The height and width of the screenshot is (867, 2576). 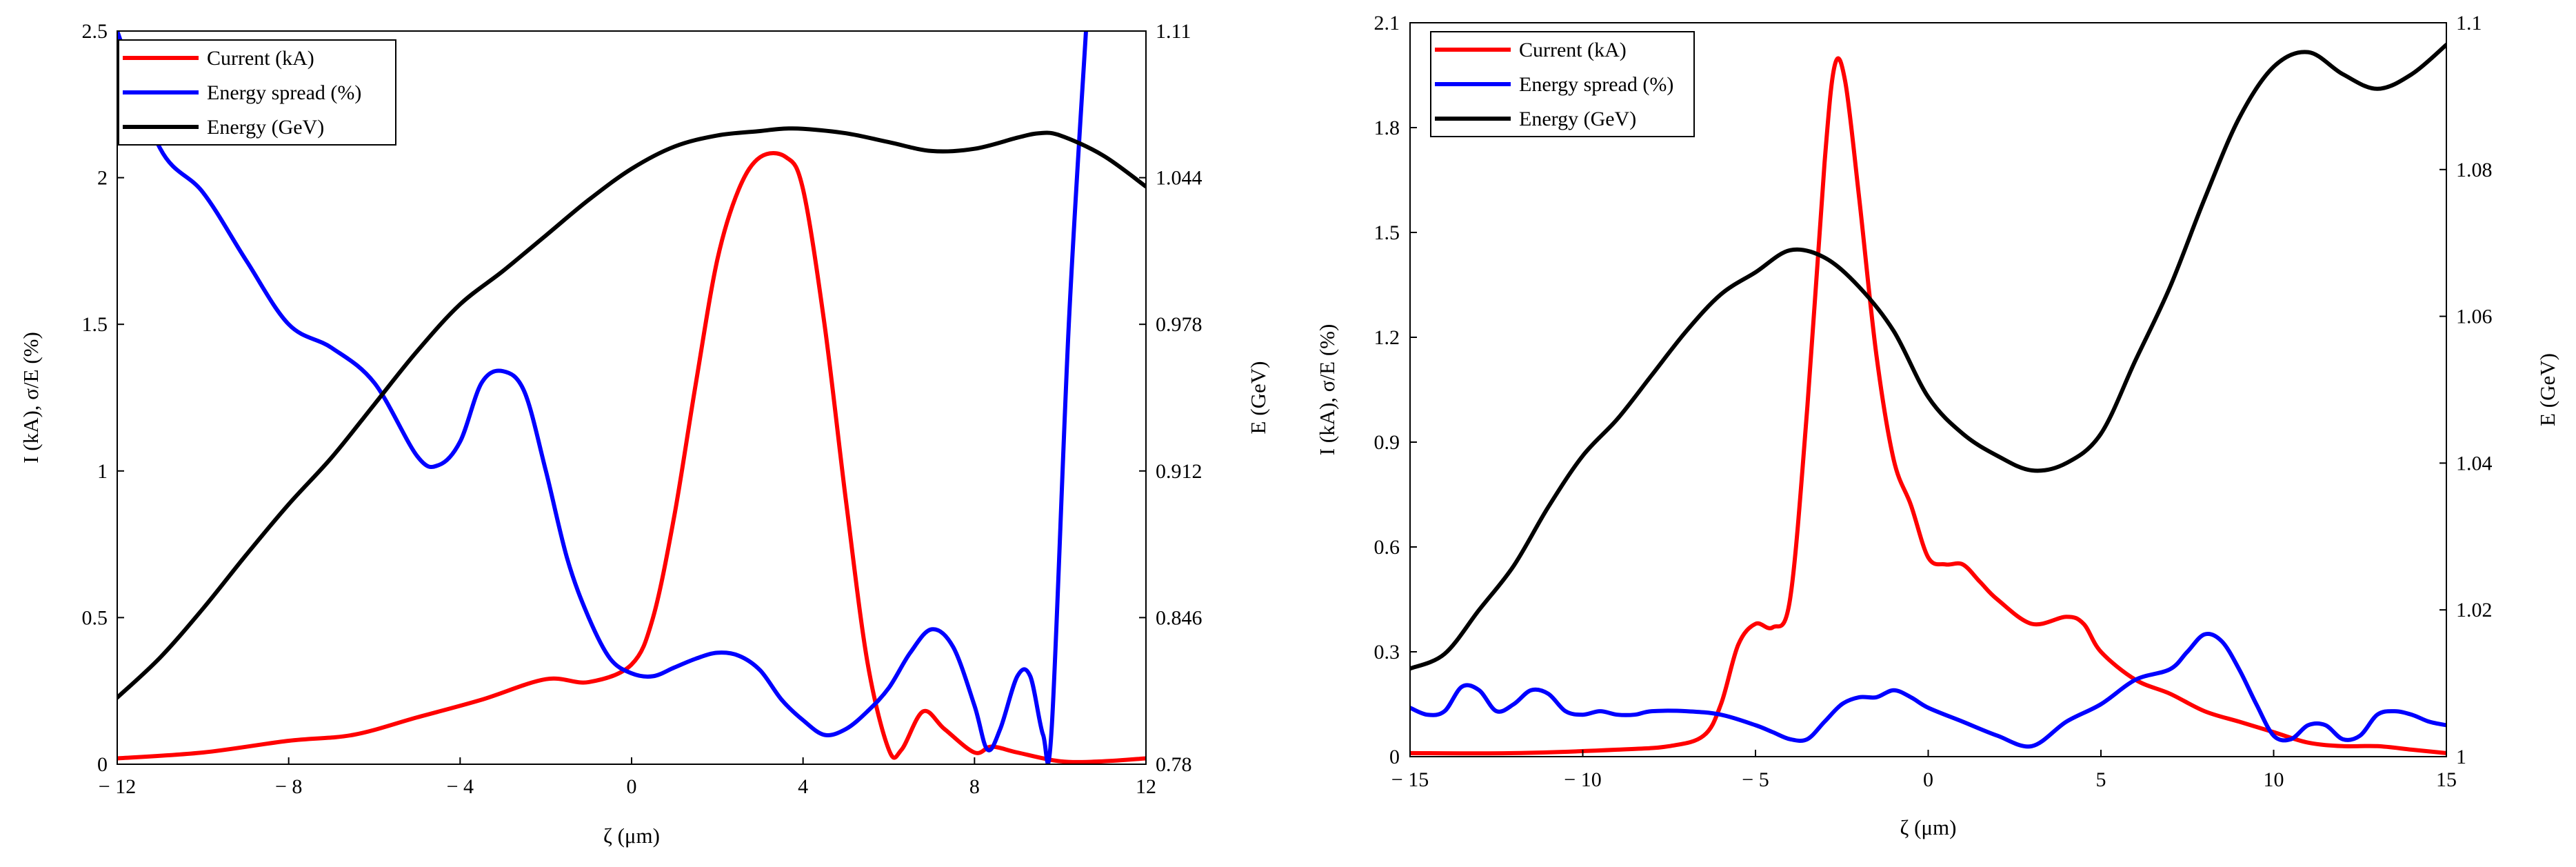 I want to click on y-tick-label: 1.2, so click(x=1387, y=337).